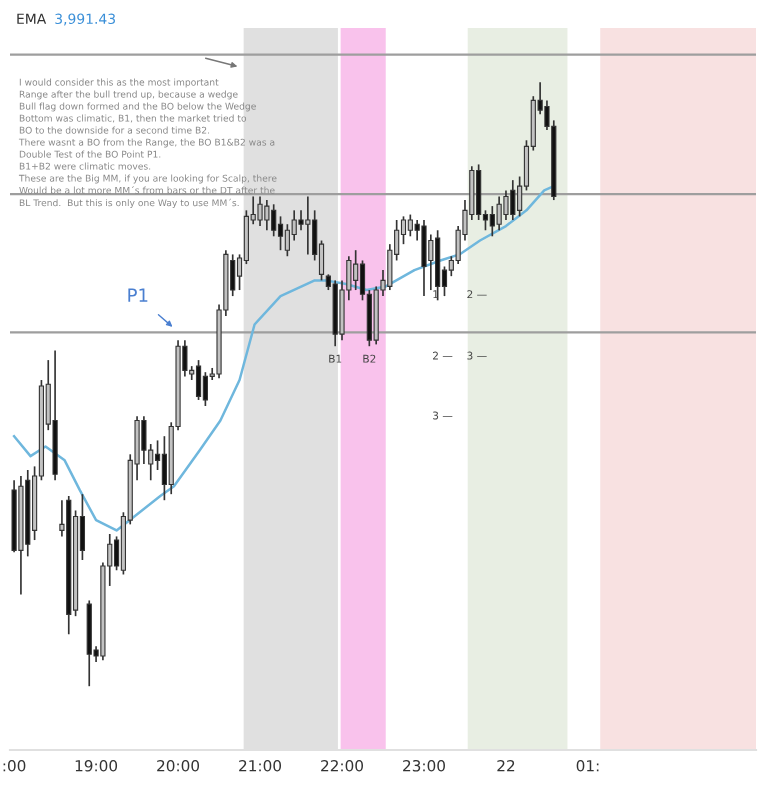 The width and height of the screenshot is (774, 798). I want to click on annotation: P1, so click(138, 295).